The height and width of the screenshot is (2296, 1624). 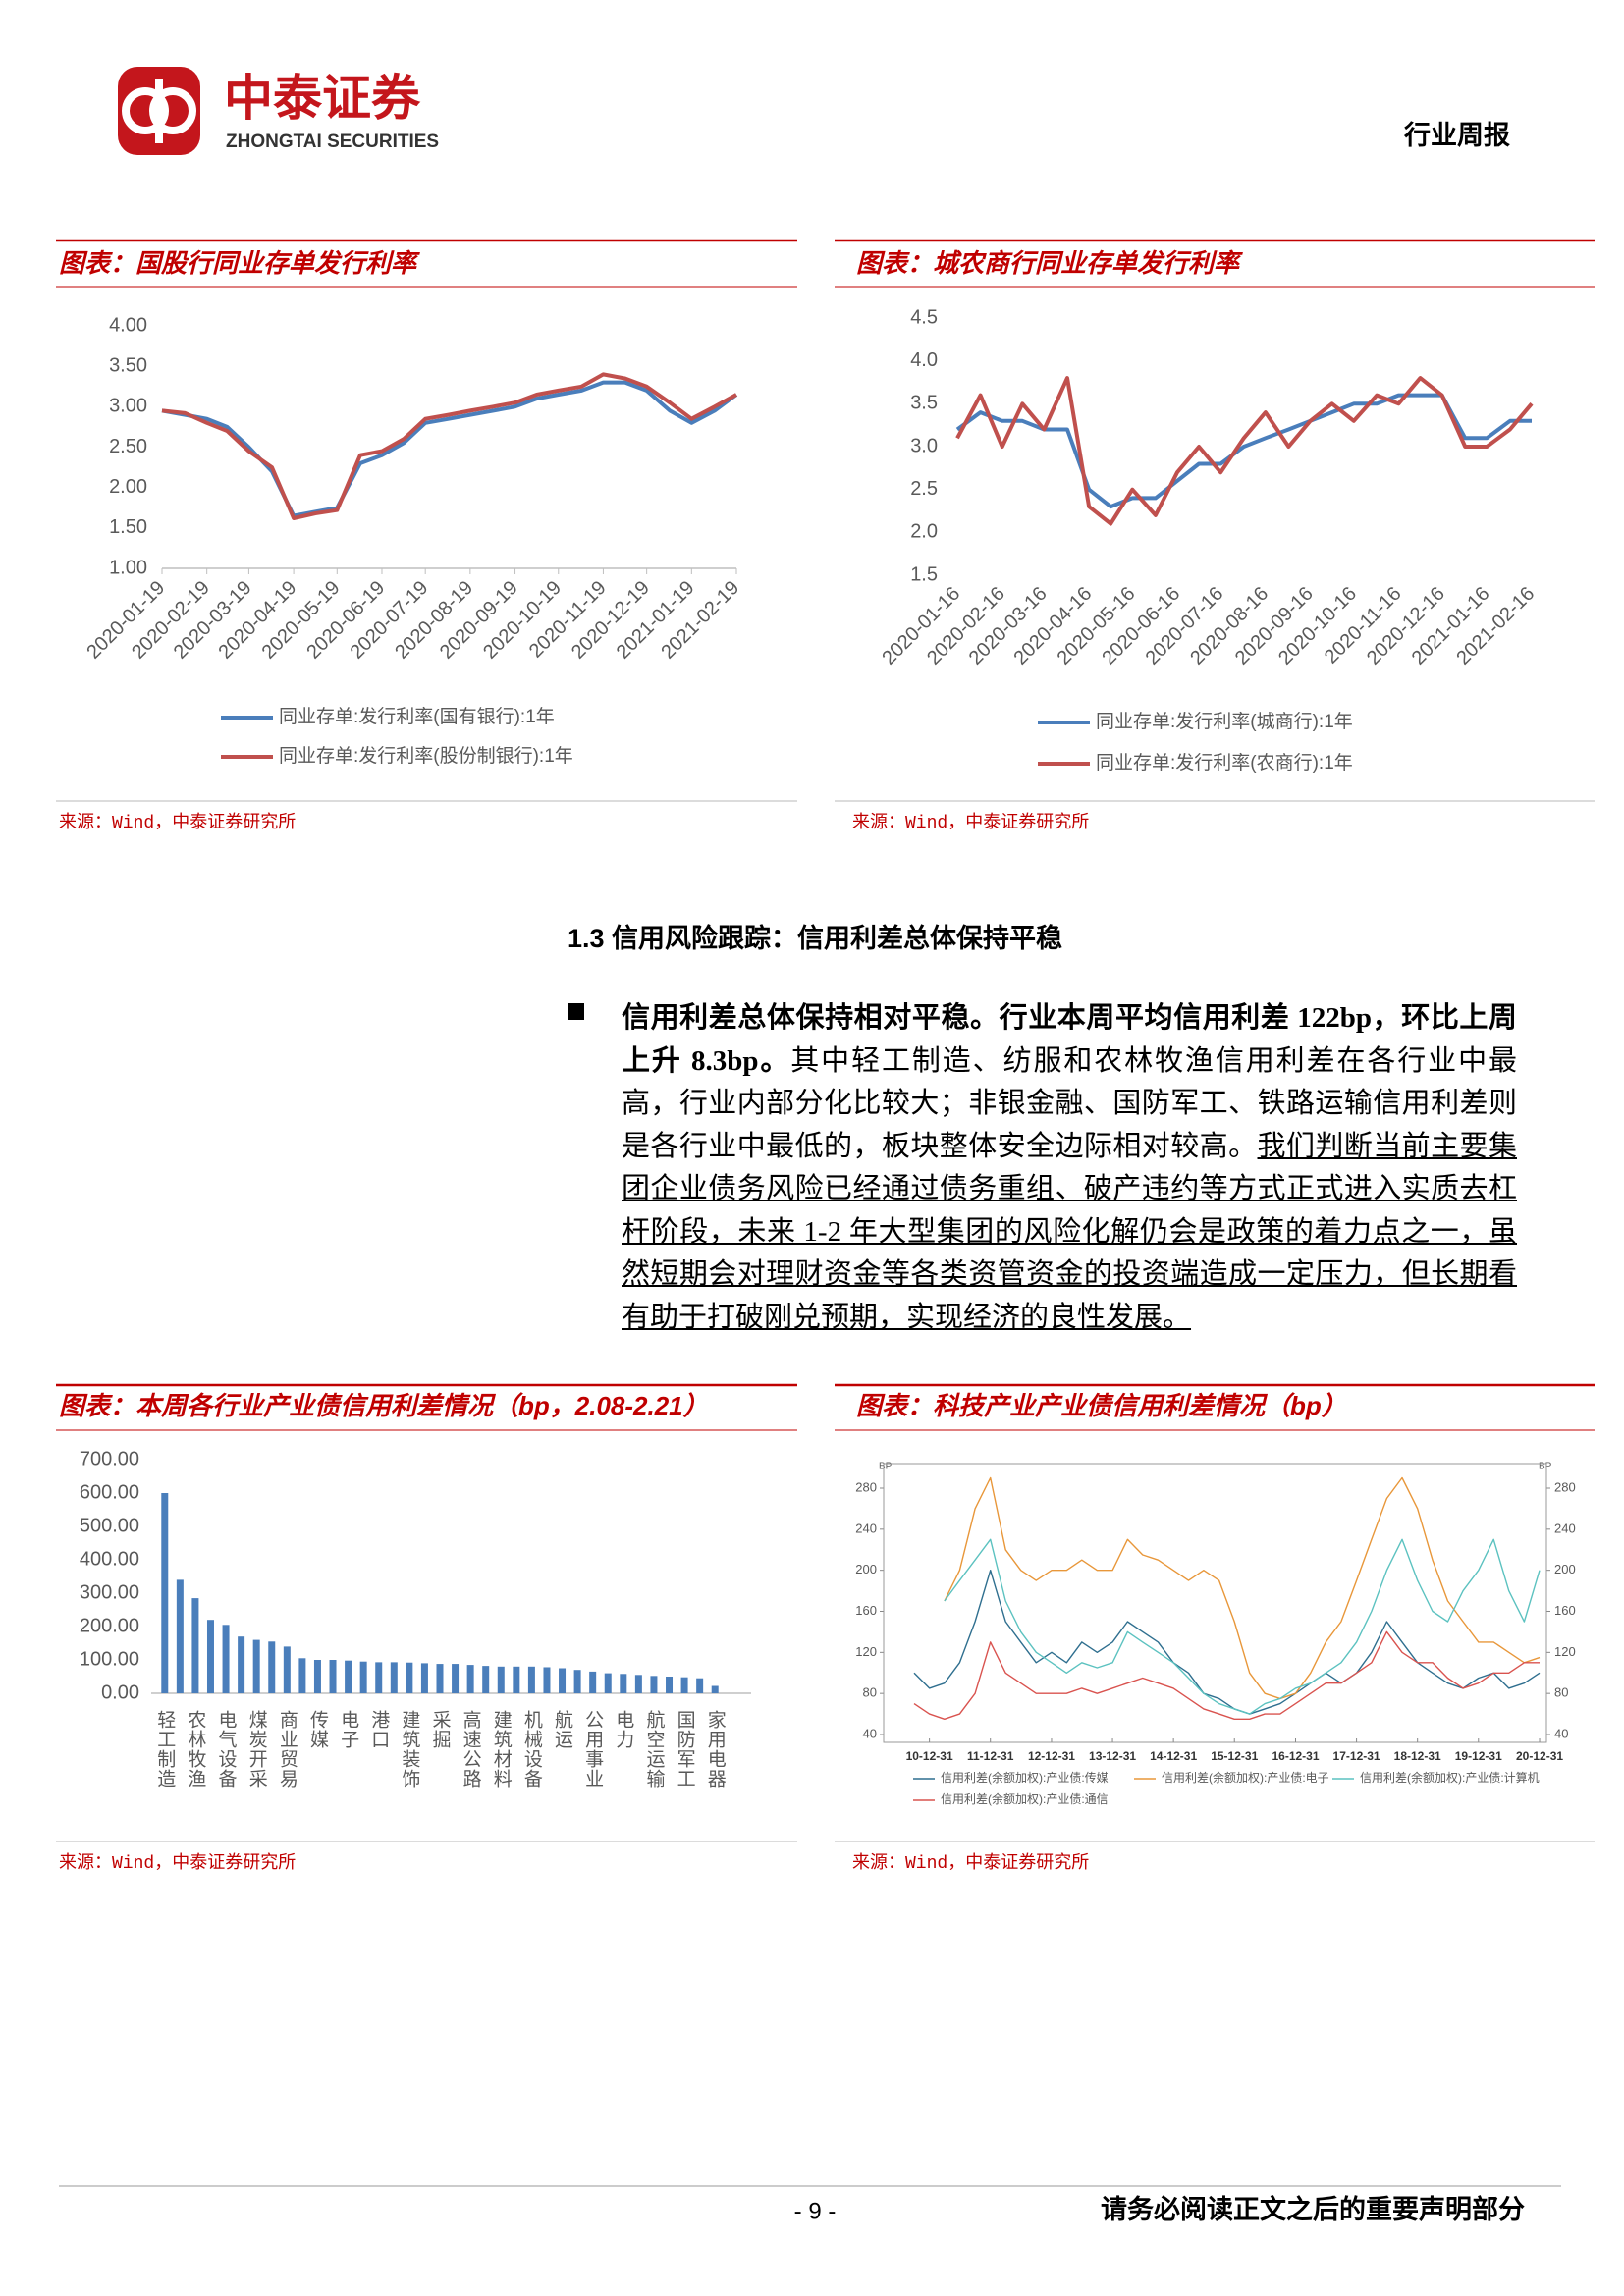 What do you see at coordinates (593, 1749) in the screenshot?
I see `x-tick-label: 公用事业` at bounding box center [593, 1749].